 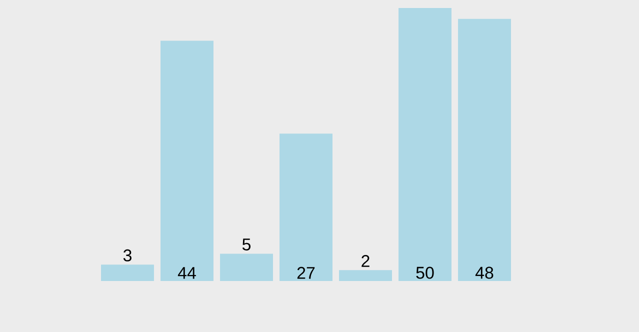 I want to click on data-label: 50, so click(x=425, y=272).